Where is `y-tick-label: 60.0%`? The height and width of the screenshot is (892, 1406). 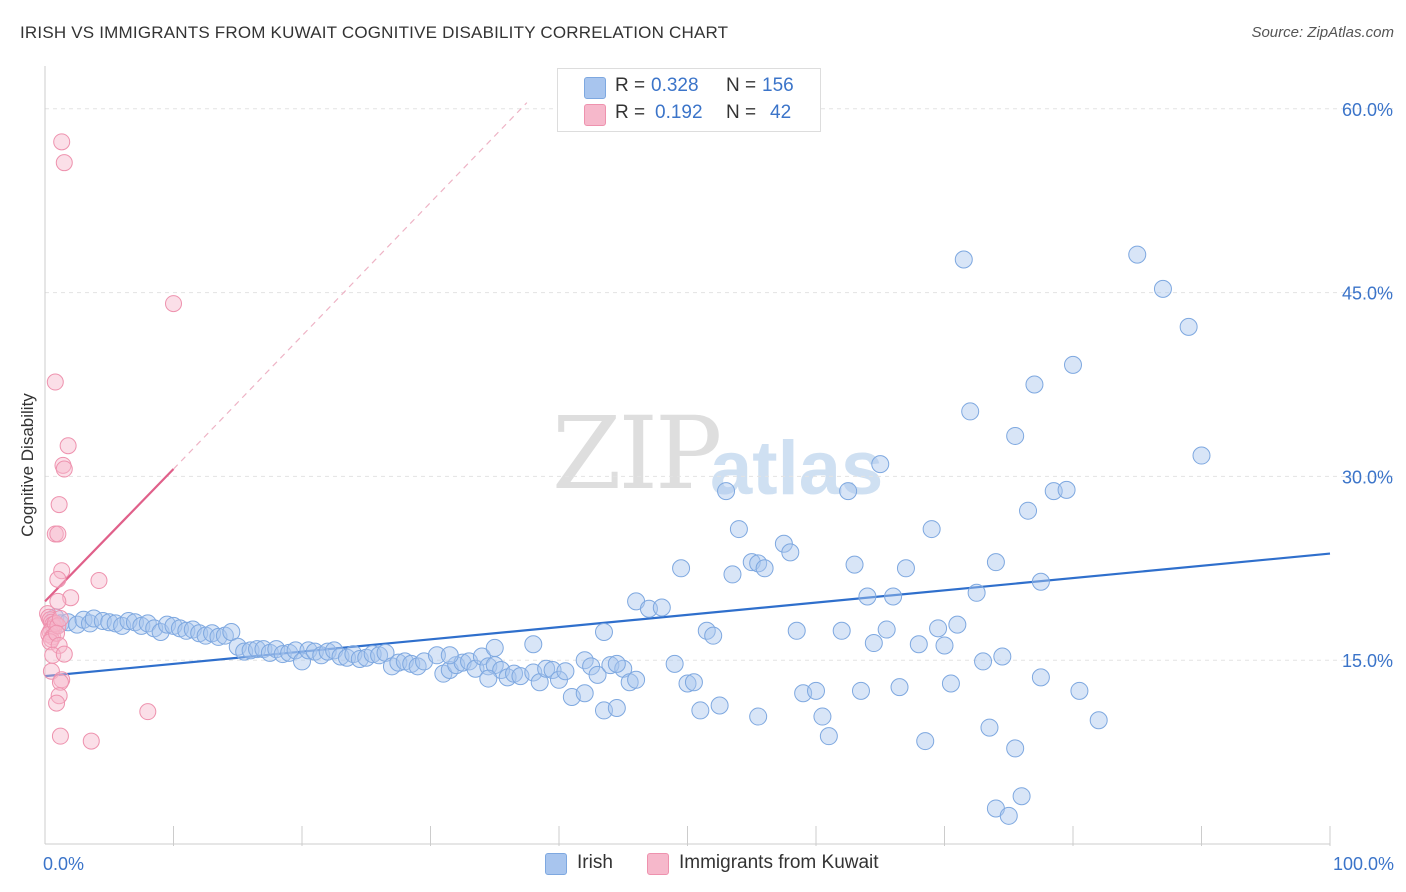 y-tick-label: 60.0% is located at coordinates (1367, 110).